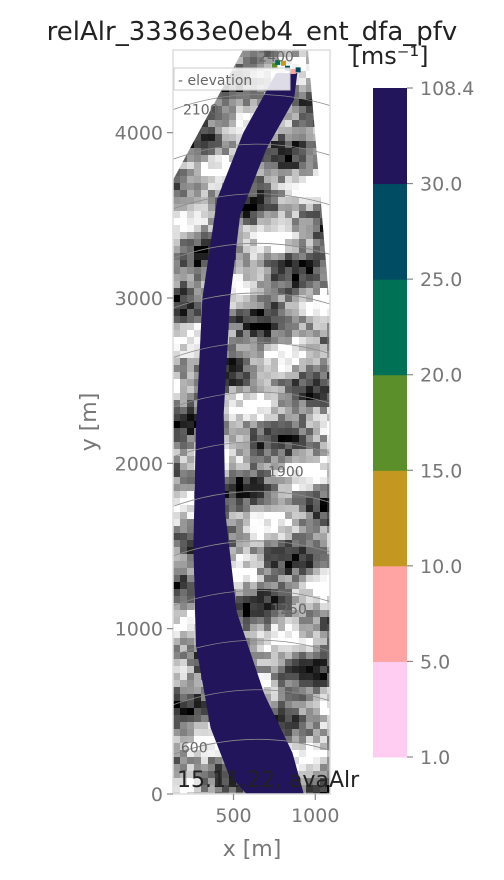 The image size is (504, 880). I want to click on x-tick-label: 500, so click(233, 816).